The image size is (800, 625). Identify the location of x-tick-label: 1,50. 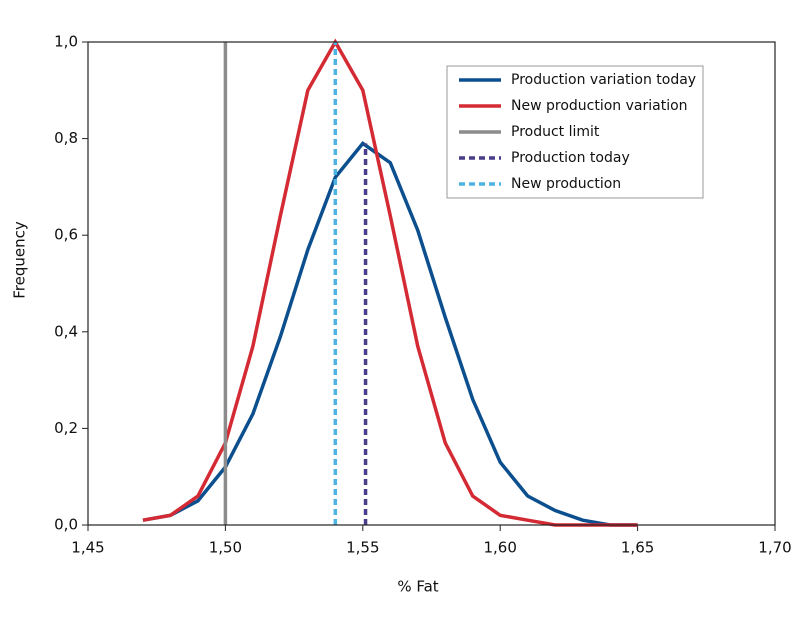
(225, 548).